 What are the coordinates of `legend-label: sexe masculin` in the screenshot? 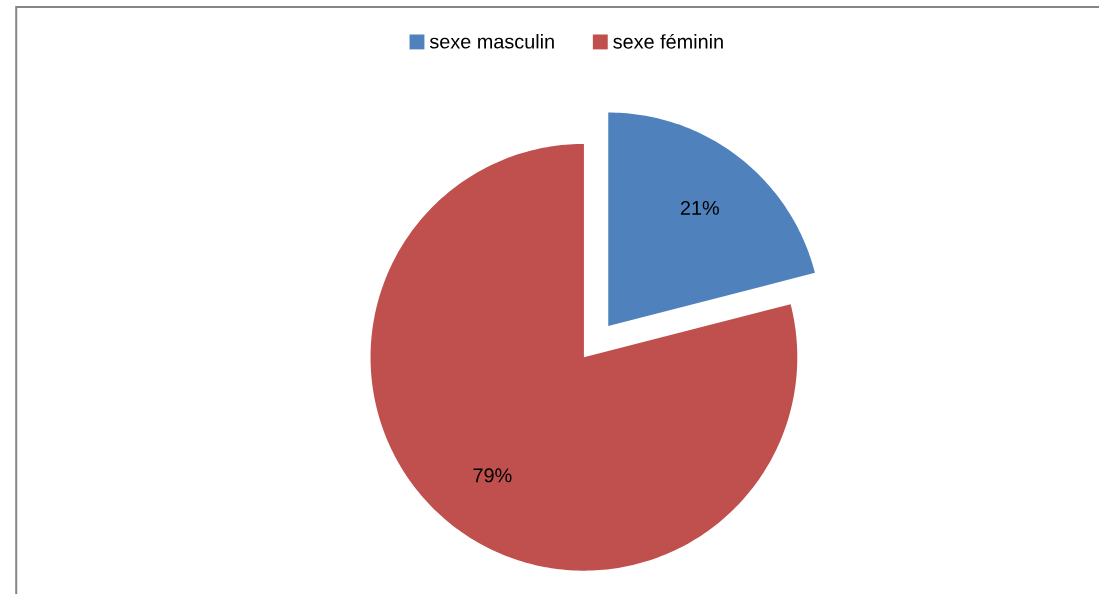 It's located at (491, 41).